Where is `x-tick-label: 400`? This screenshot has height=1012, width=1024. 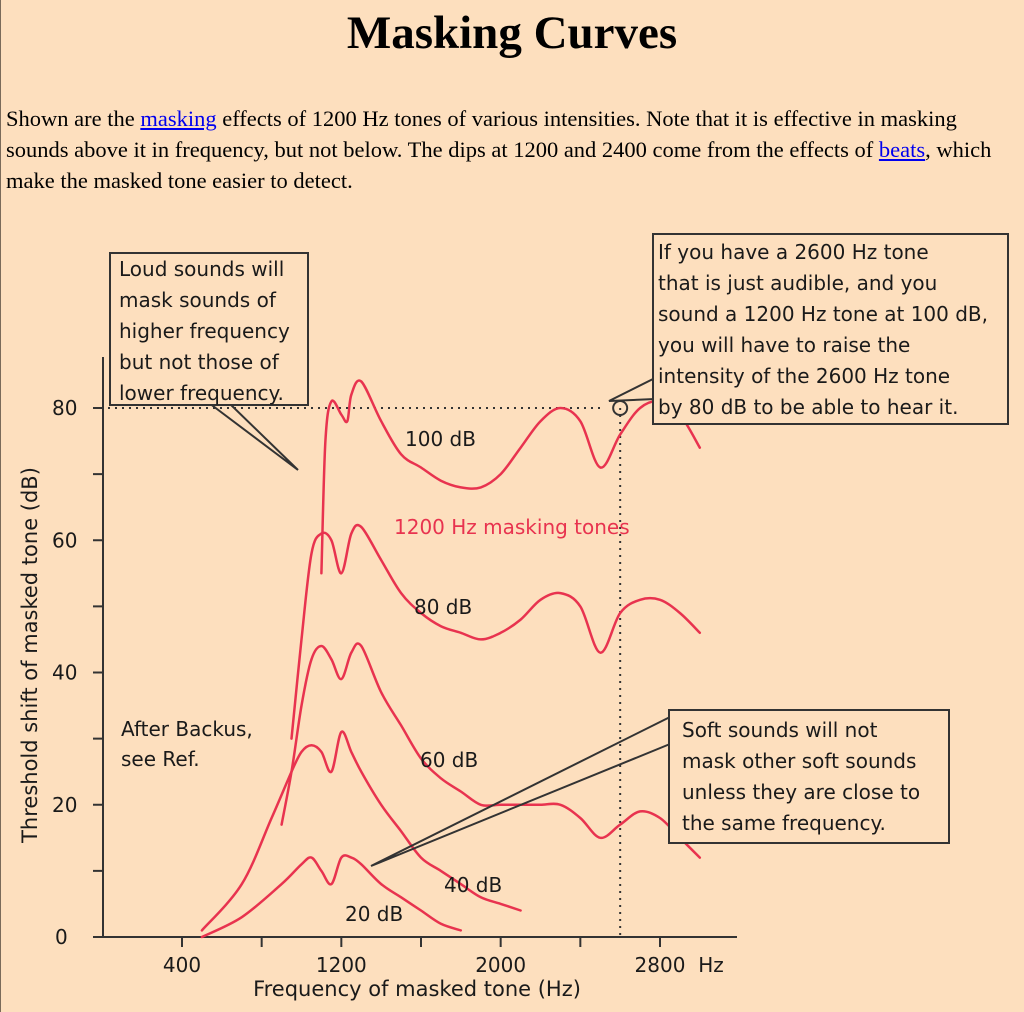 x-tick-label: 400 is located at coordinates (182, 965).